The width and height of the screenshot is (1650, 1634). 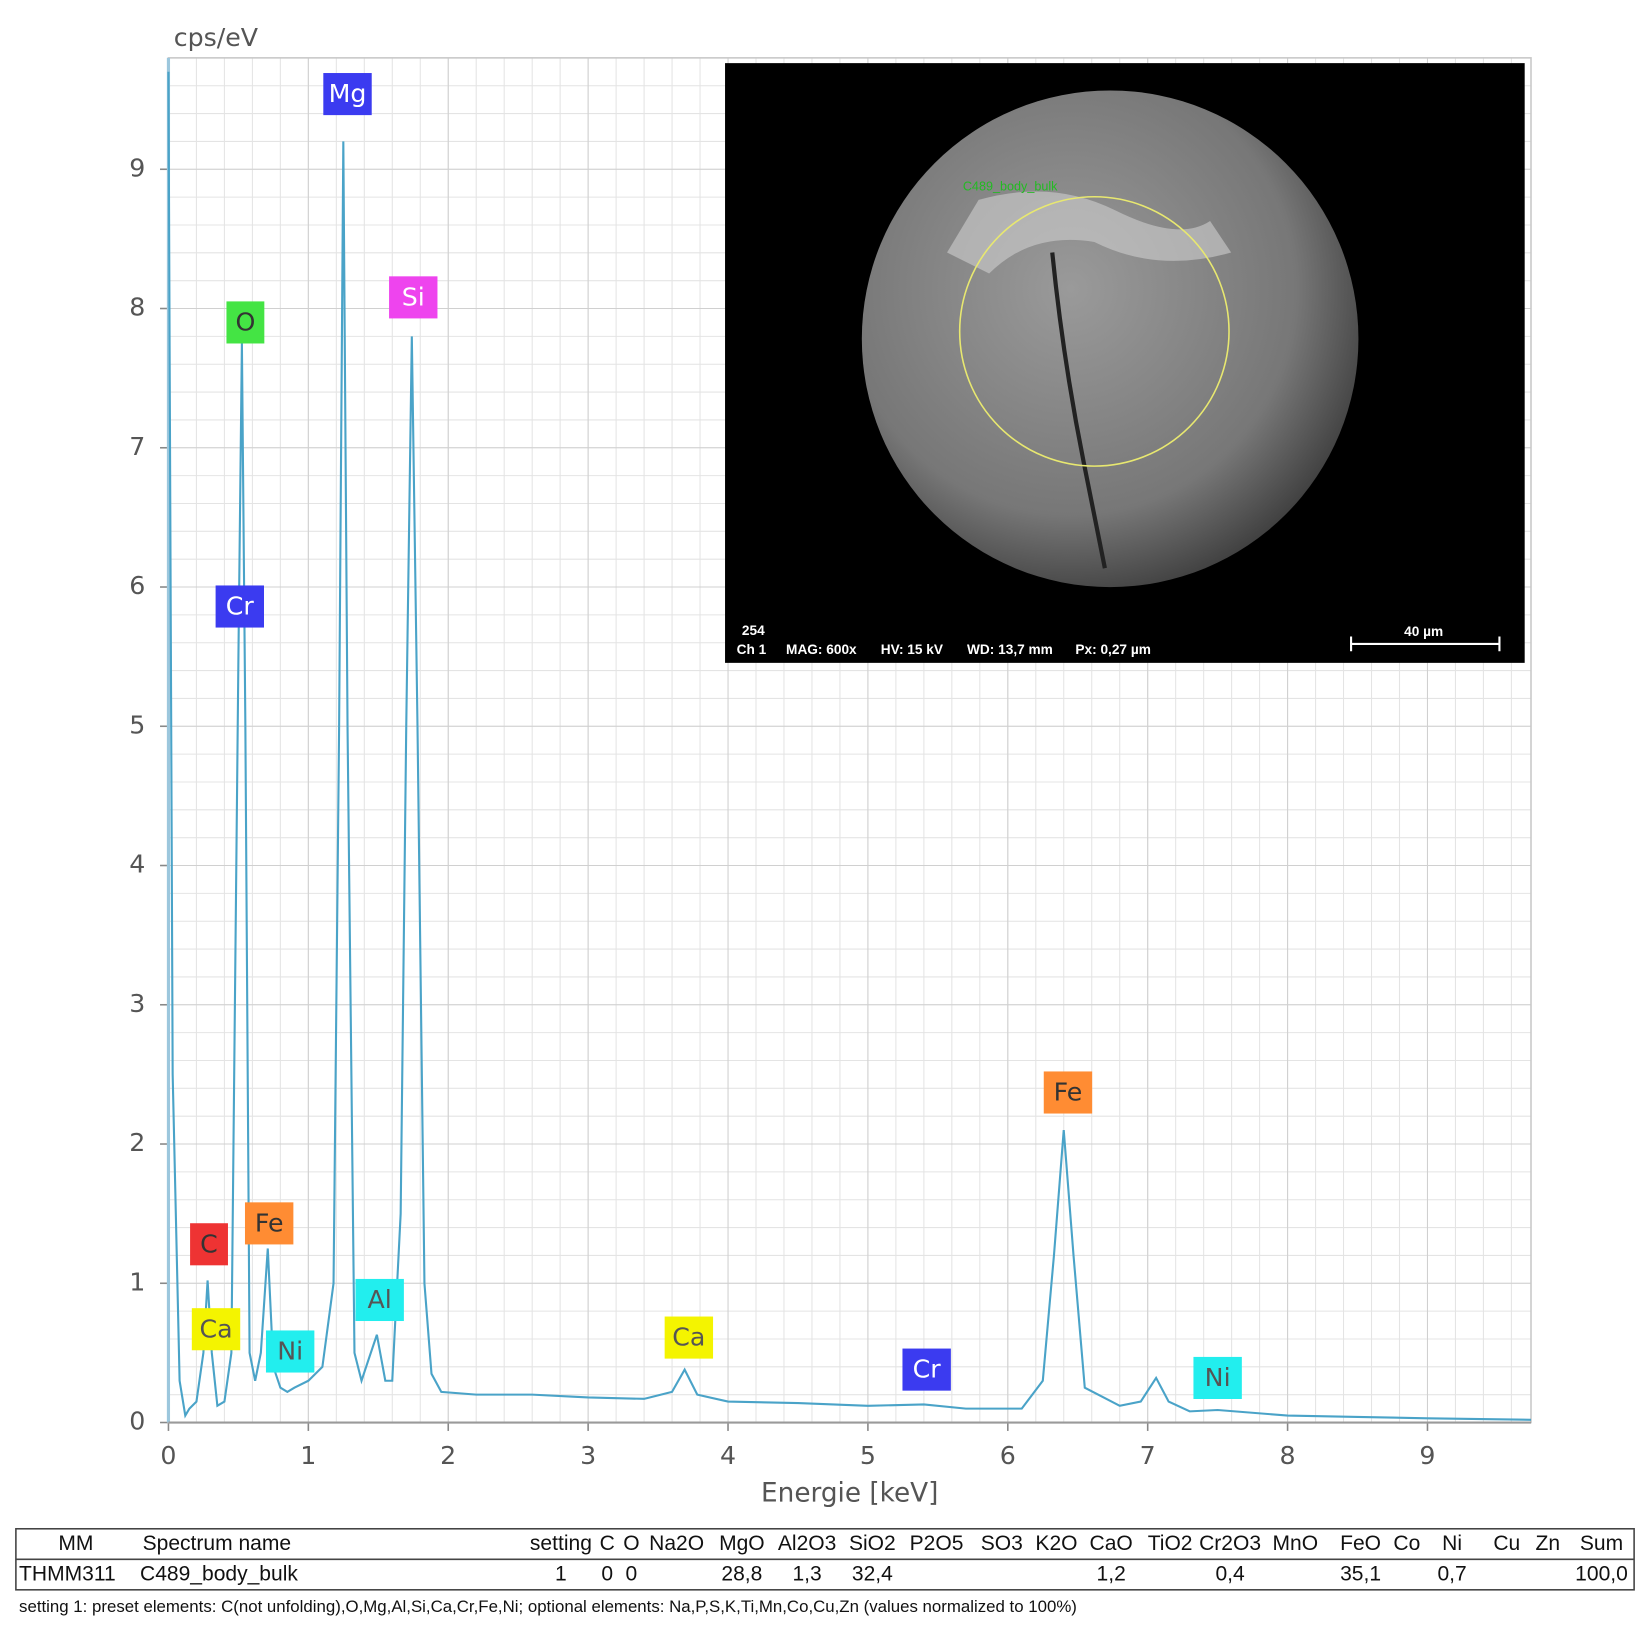 What do you see at coordinates (872, 1543) in the screenshot?
I see `table-header: SiO2` at bounding box center [872, 1543].